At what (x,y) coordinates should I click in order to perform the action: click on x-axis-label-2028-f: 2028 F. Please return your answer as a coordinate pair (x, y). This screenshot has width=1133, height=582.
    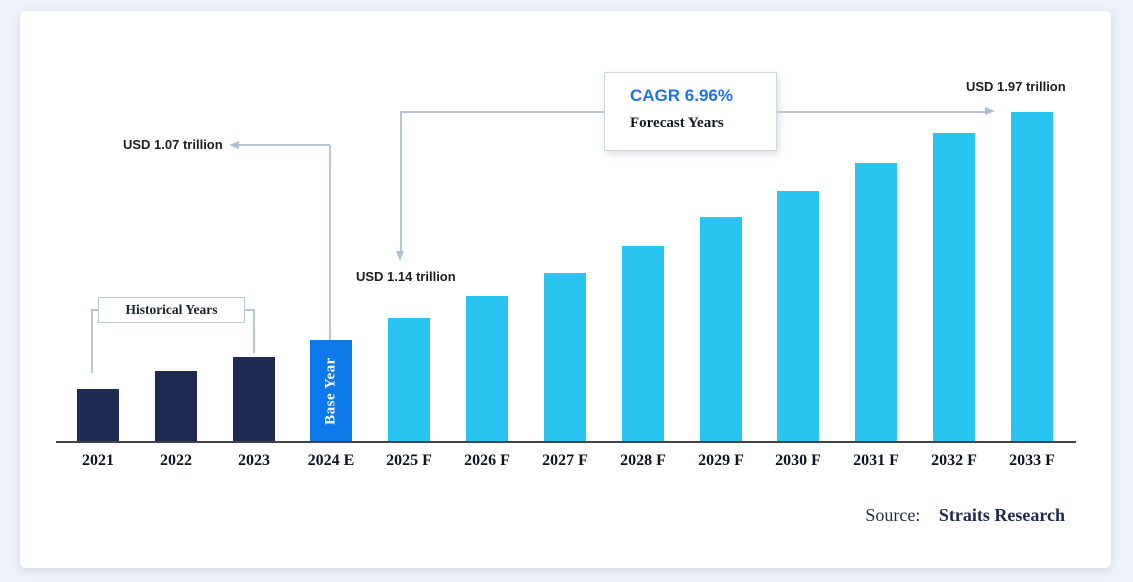
    Looking at the image, I should click on (643, 460).